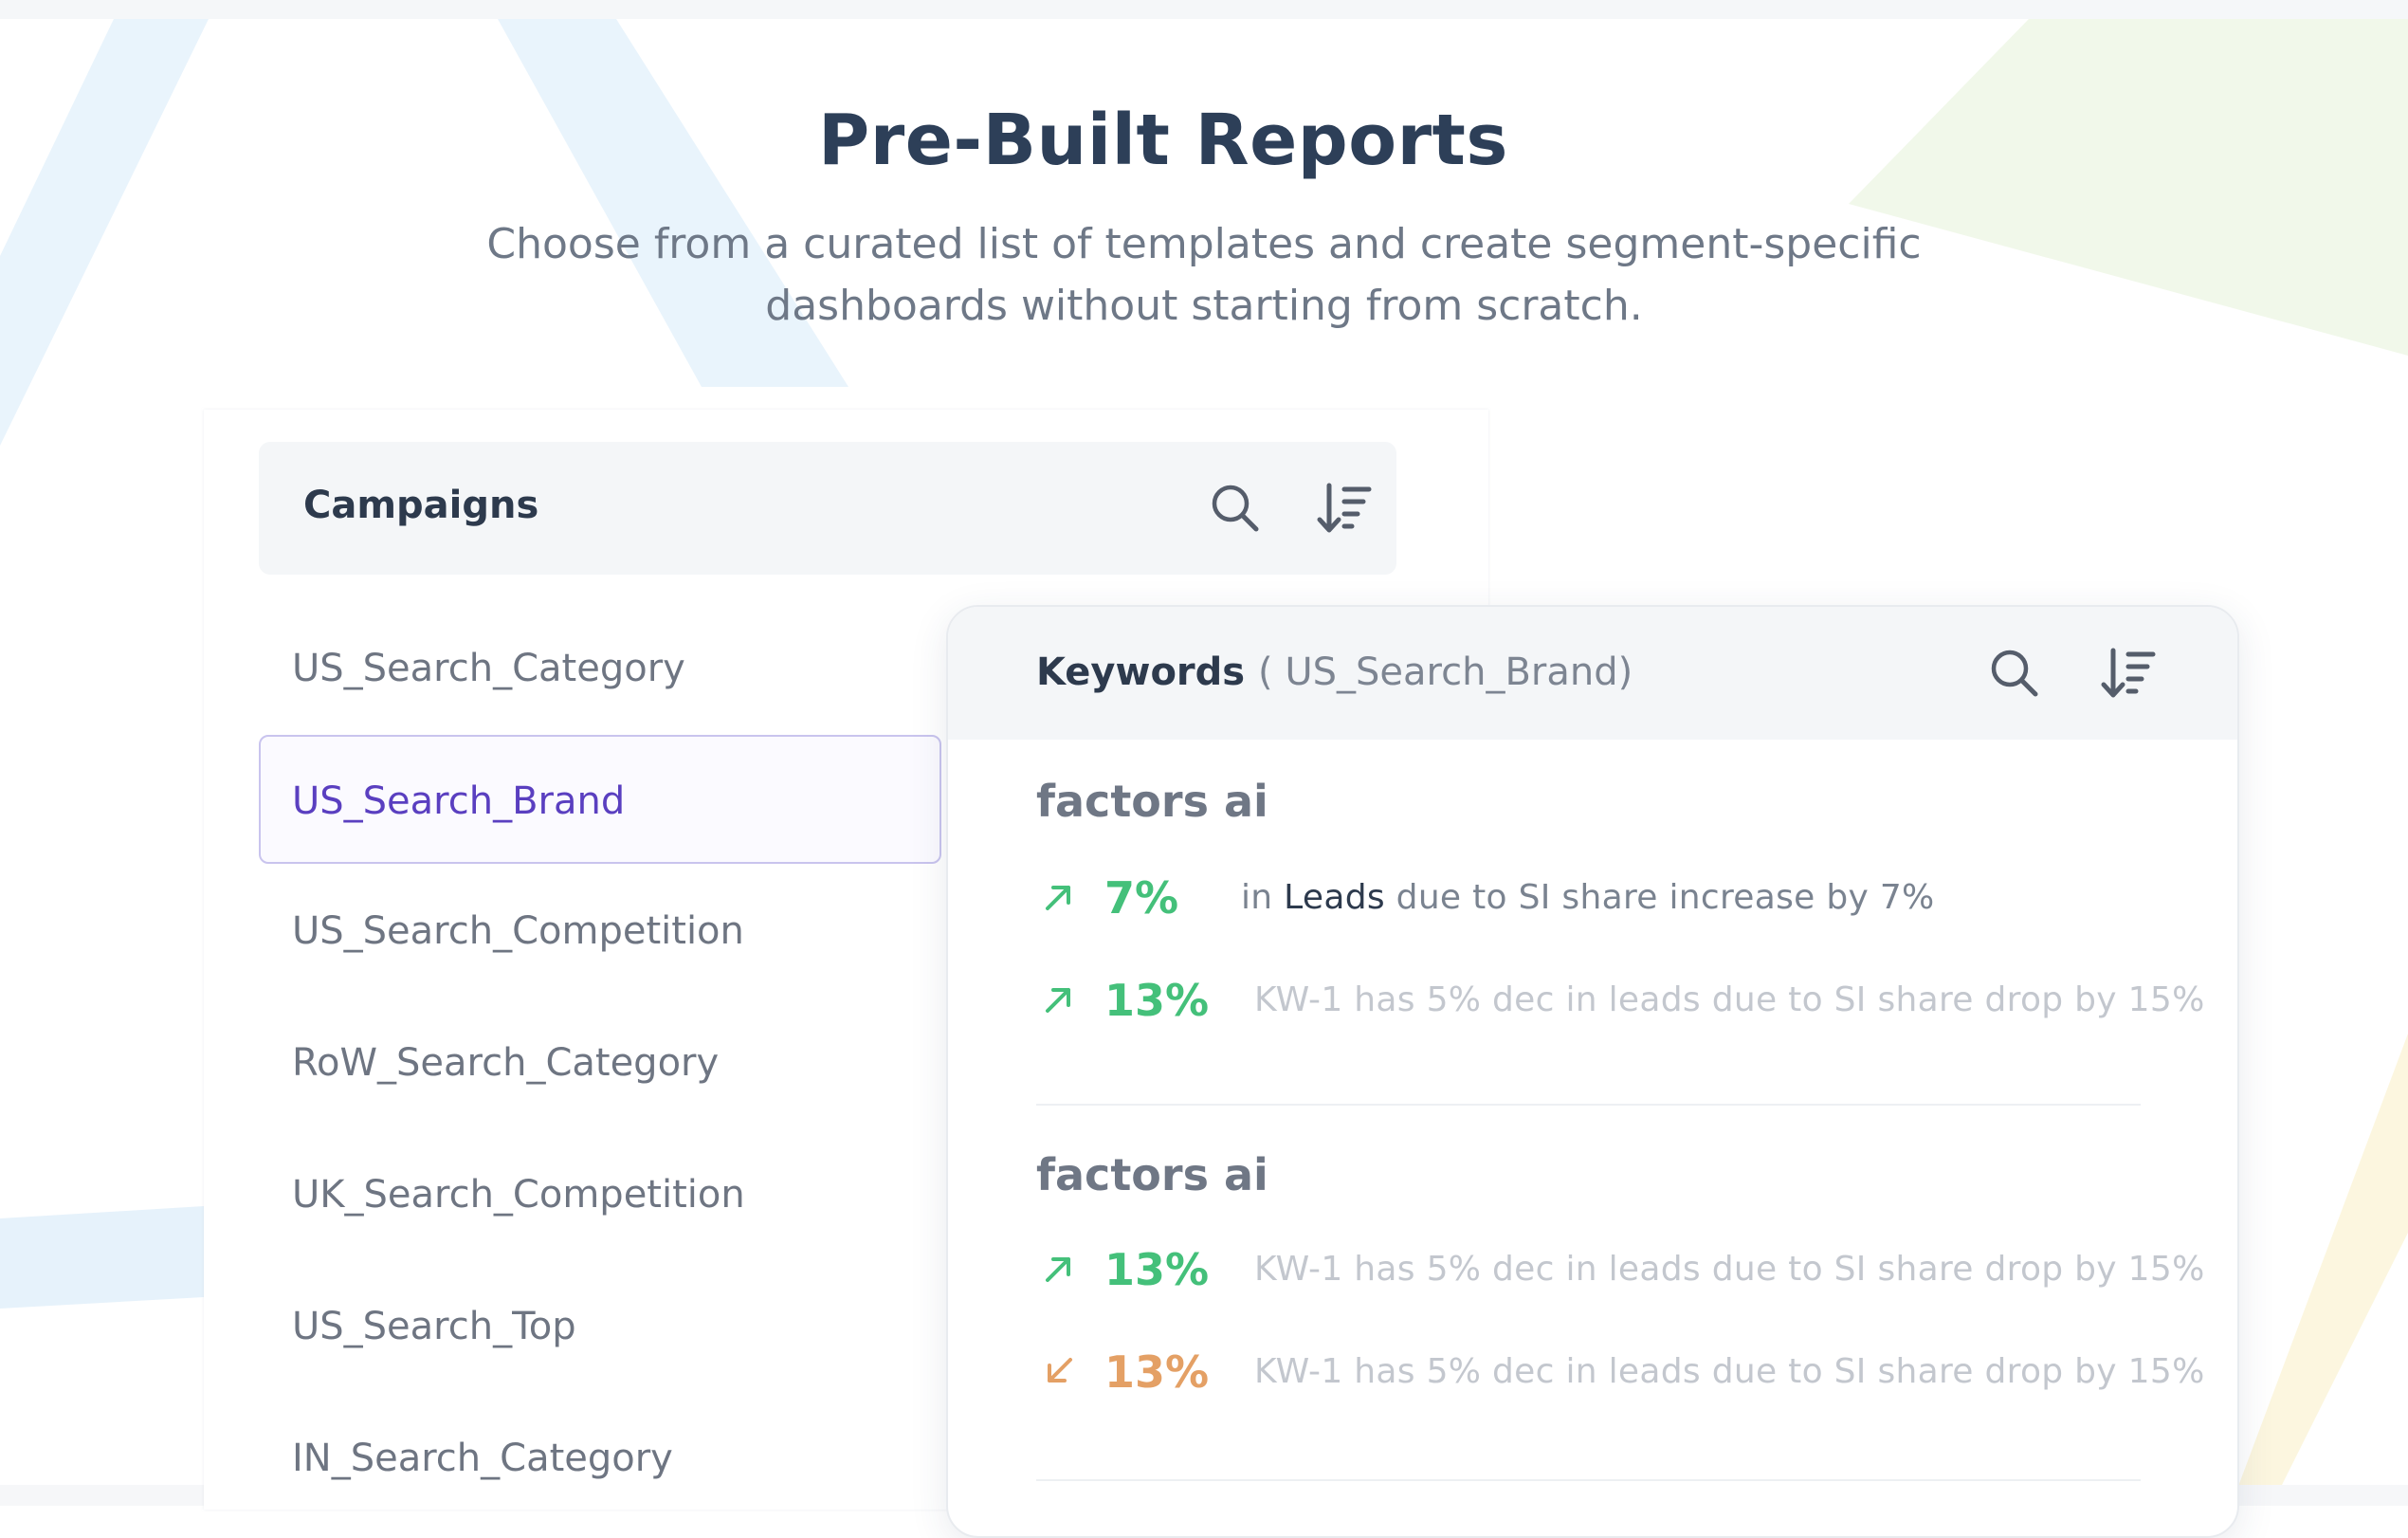 This screenshot has height=1538, width=2408. What do you see at coordinates (1263, 897) in the screenshot?
I see `insight-text-prefix: in` at bounding box center [1263, 897].